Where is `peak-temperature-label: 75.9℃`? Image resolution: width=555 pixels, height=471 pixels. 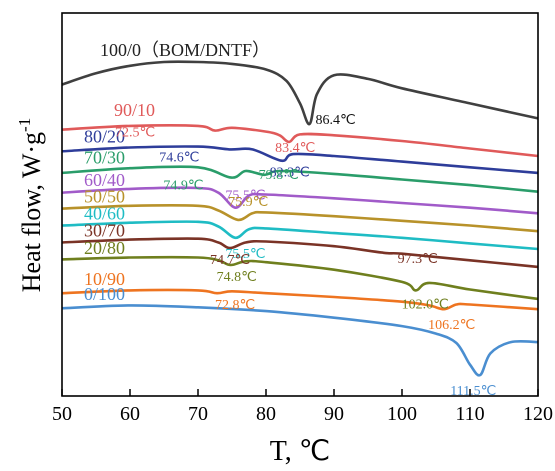 peak-temperature-label: 75.9℃ is located at coordinates (248, 202).